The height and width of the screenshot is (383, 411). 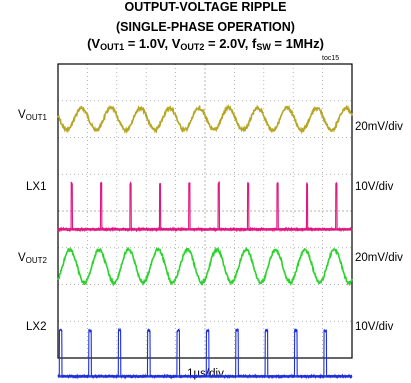 I want to click on chart-title: OUTPUT-VOLTAGE RIPPLE, so click(x=205, y=7).